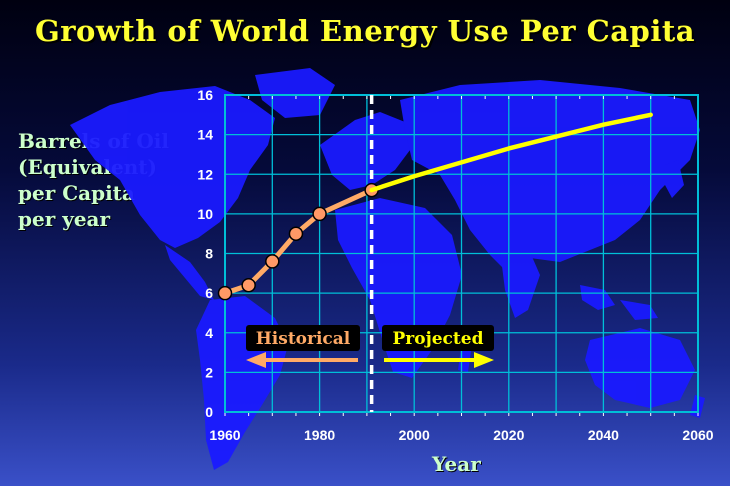  I want to click on y-tick-label: 8, so click(209, 254).